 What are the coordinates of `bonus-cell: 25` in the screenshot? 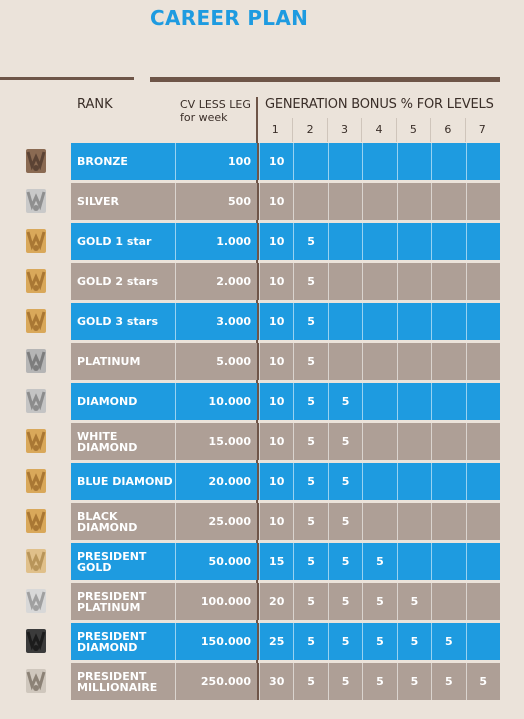 It's located at (276, 641).